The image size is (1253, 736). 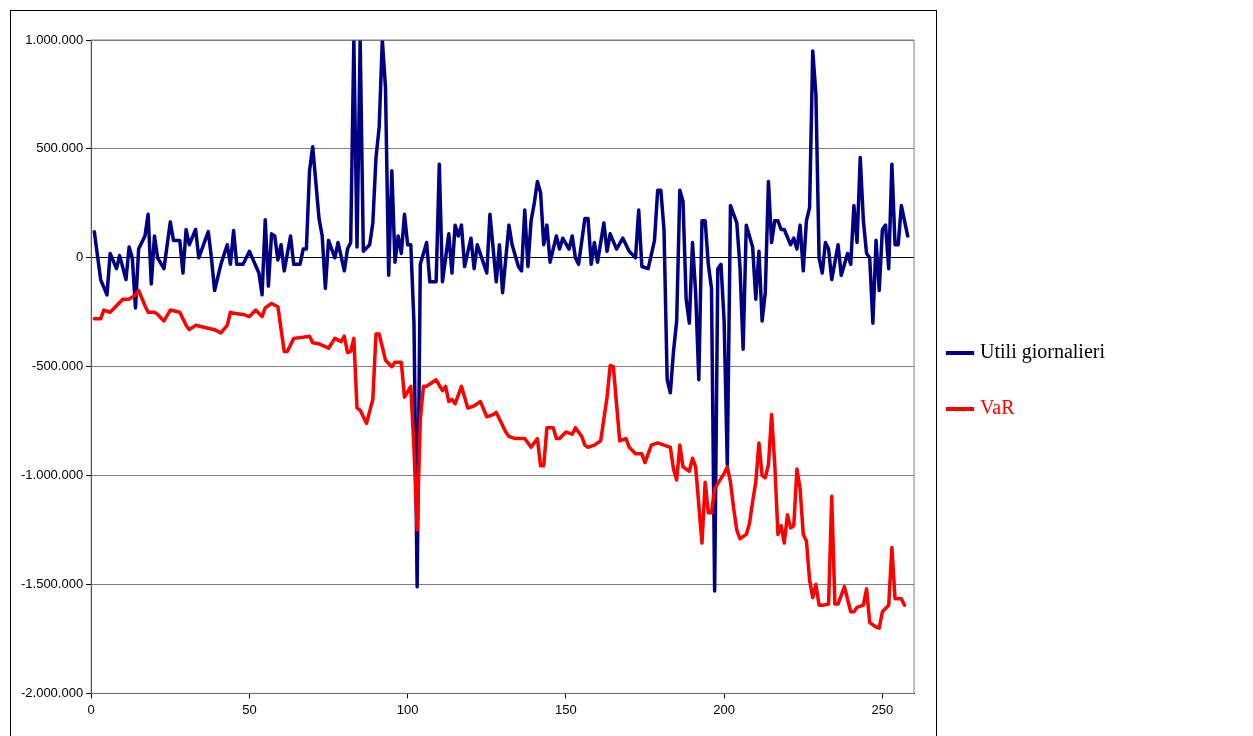 I want to click on x-tick-label: 150, so click(x=566, y=709).